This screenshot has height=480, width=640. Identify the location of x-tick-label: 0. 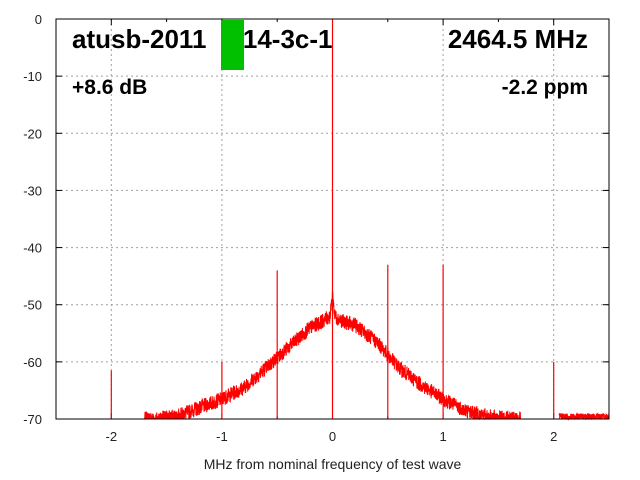
(332, 436).